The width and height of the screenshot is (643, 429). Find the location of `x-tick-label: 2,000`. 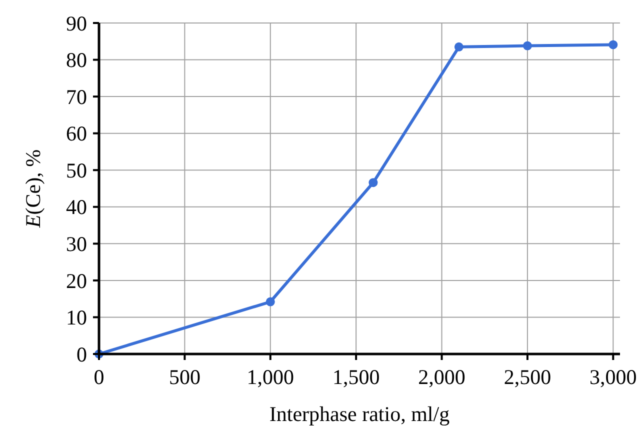

x-tick-label: 2,000 is located at coordinates (442, 377).